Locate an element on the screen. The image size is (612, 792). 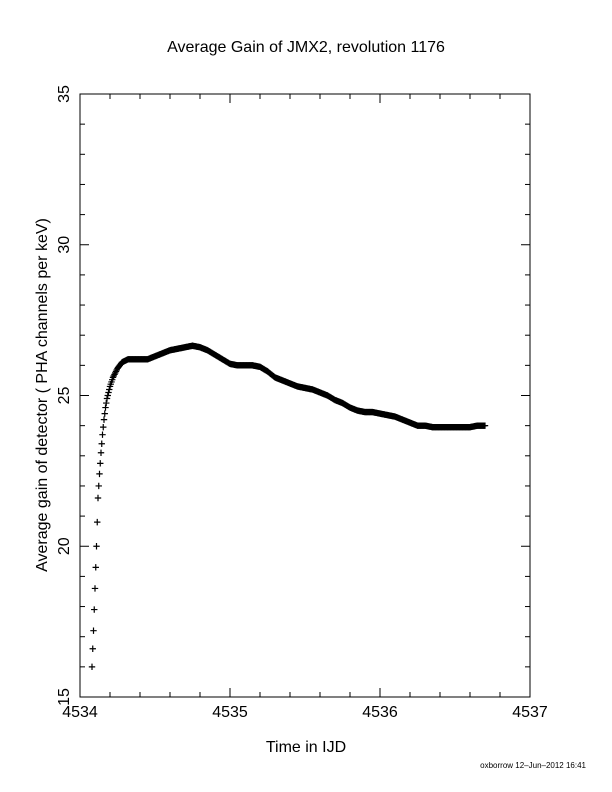
y-tick-label: 30 is located at coordinates (64, 245).